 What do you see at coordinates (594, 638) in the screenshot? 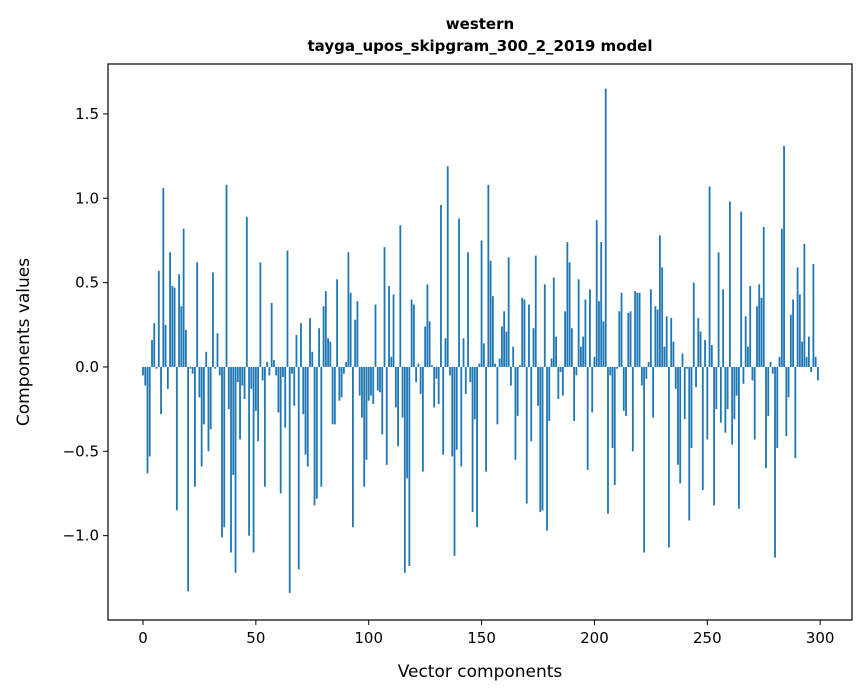
I see `x-tick-label: 200` at bounding box center [594, 638].